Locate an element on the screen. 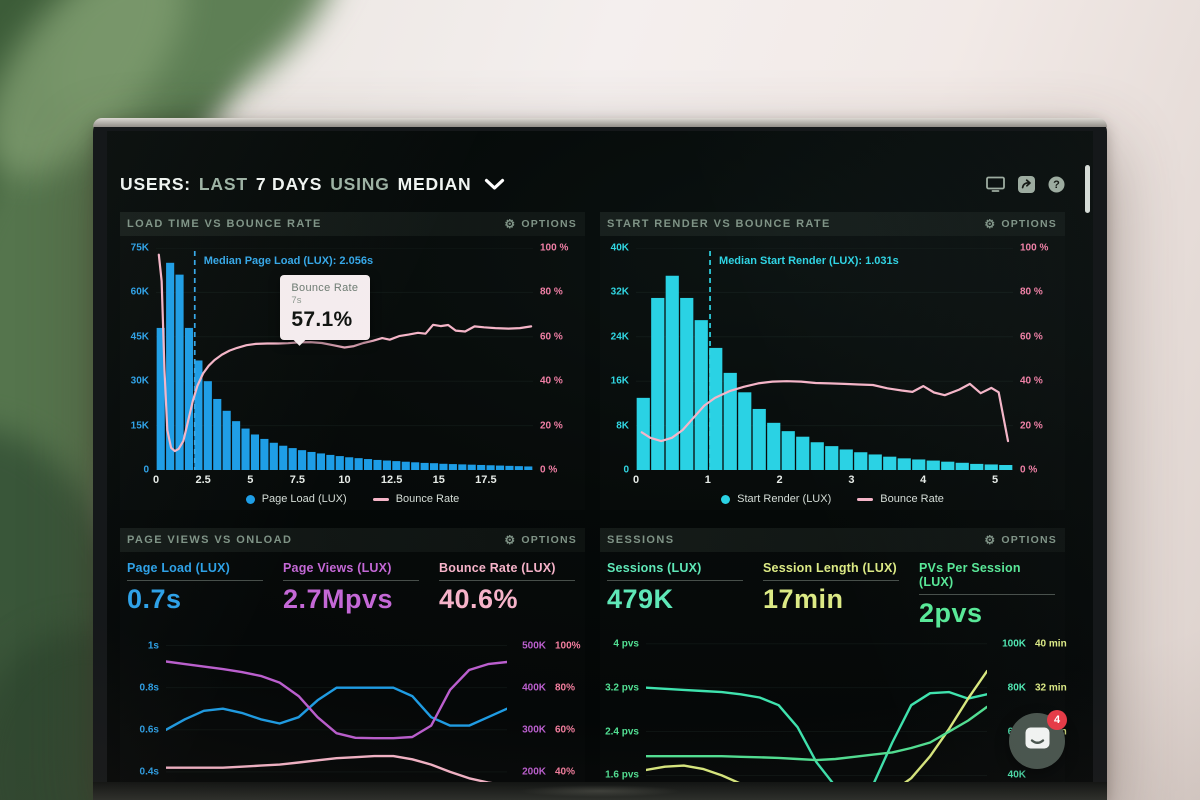 The image size is (1200, 800). y-axis-left: 40K 32K 24K 16K 8K 0 is located at coordinates (618, 359).